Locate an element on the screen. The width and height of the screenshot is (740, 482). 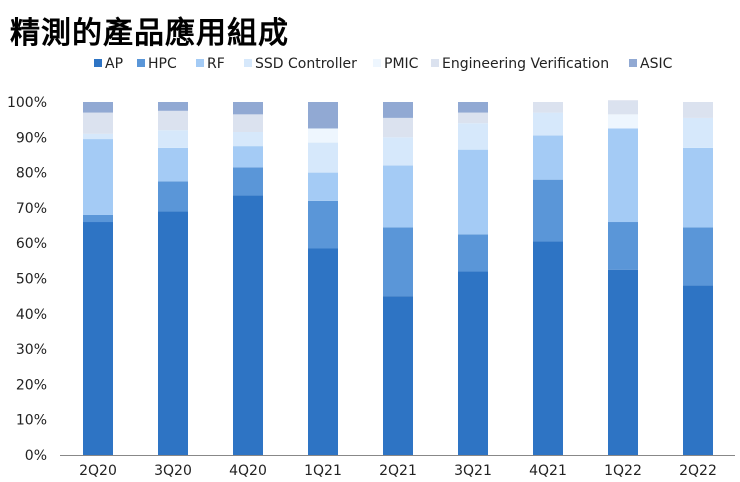
bar-segment-engineering-verification-2q20 is located at coordinates (98, 123).